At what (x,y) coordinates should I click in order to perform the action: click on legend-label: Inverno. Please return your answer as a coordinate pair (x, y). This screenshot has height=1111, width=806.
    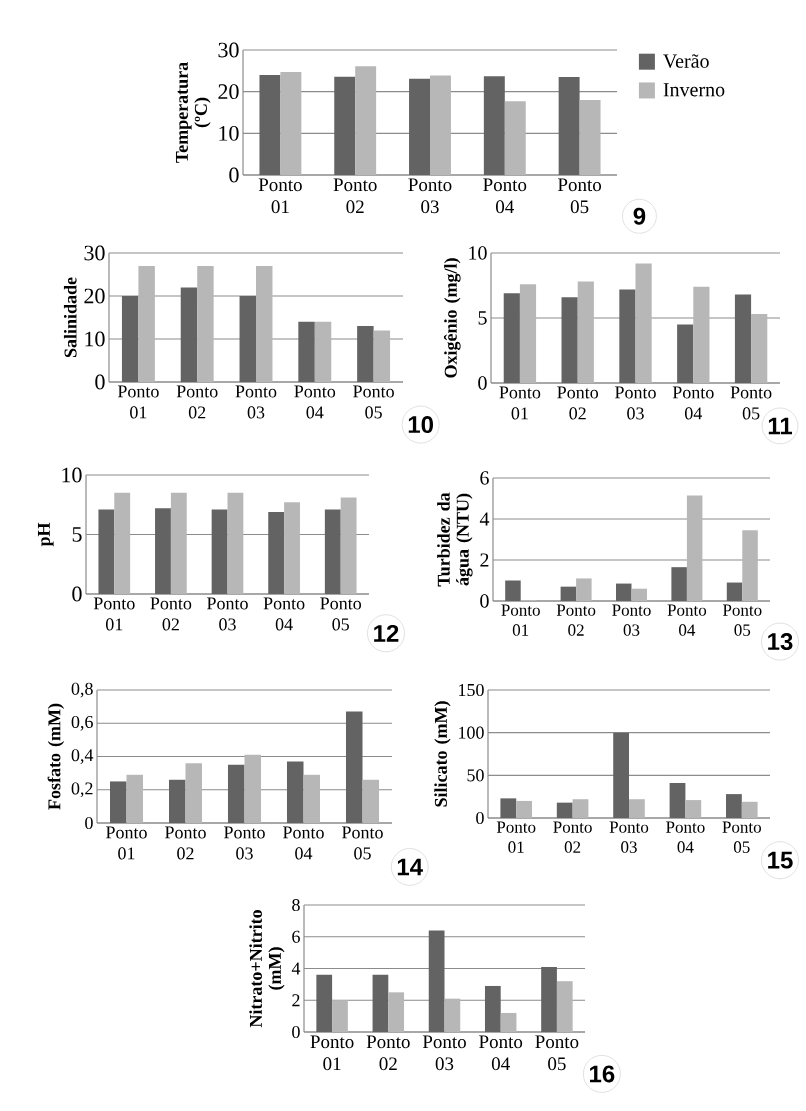
    Looking at the image, I should click on (694, 90).